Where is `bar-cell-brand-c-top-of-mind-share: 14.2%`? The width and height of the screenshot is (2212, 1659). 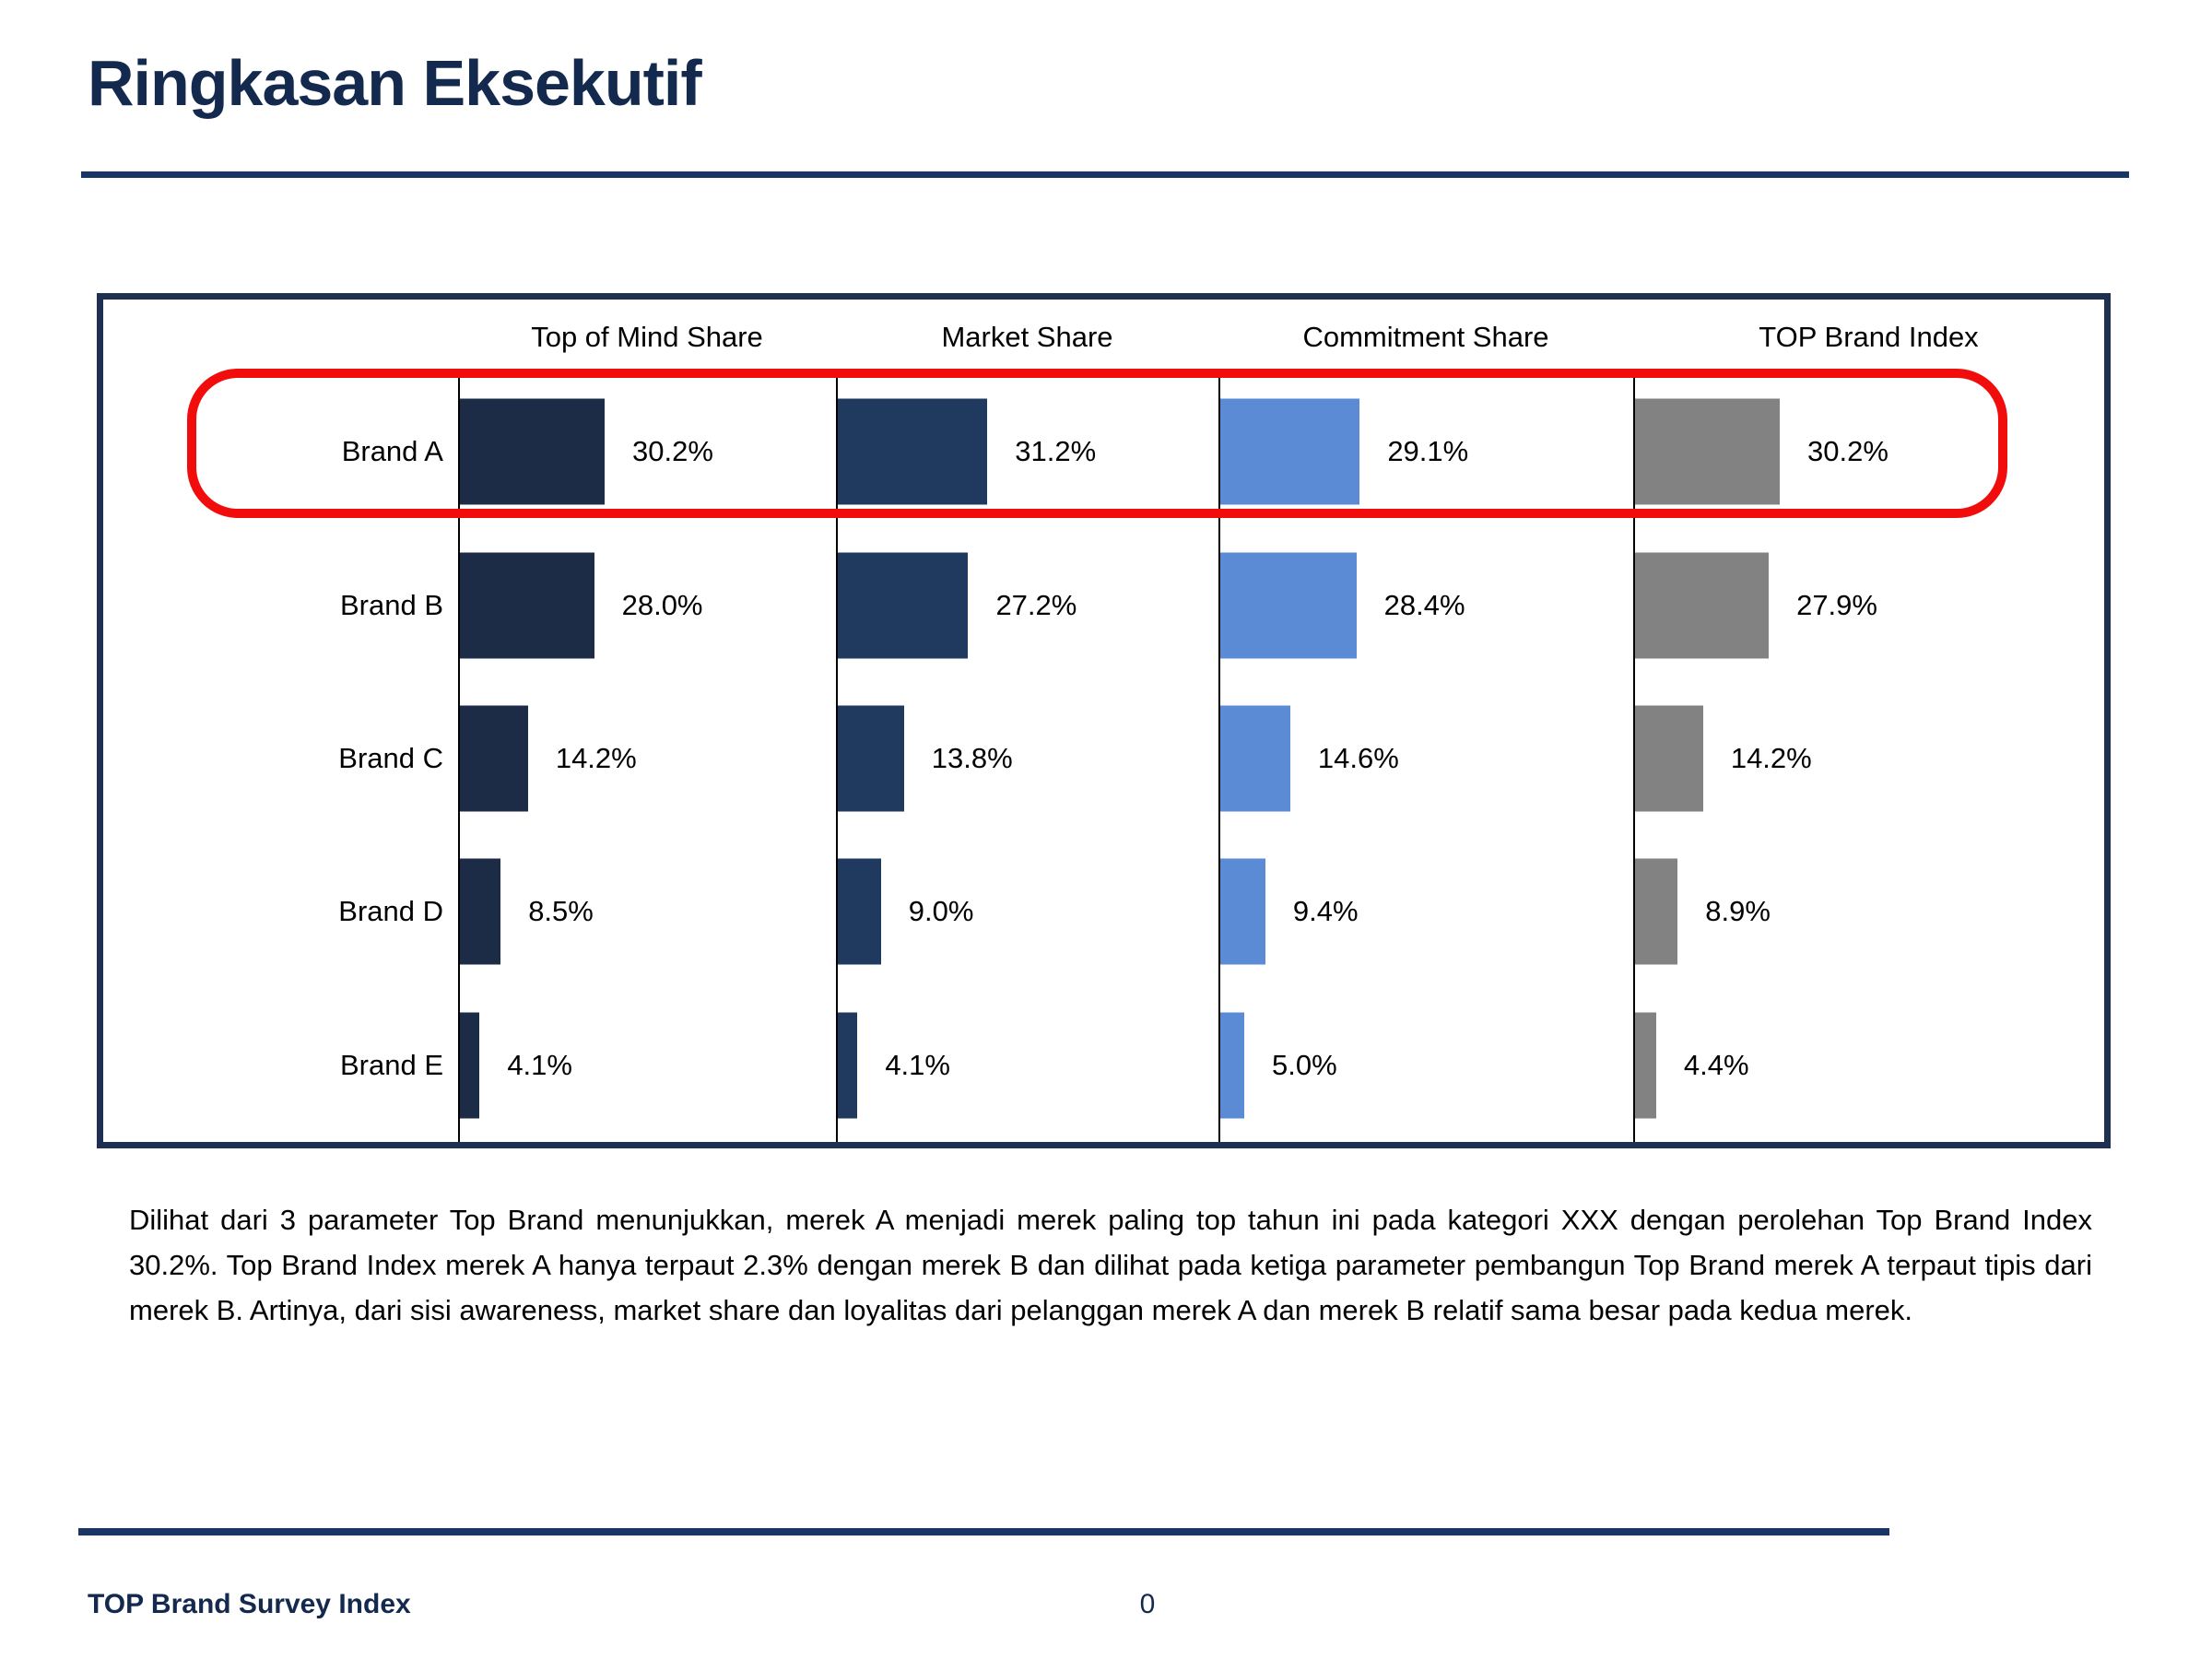 bar-cell-brand-c-top-of-mind-share: 14.2% is located at coordinates (647, 758).